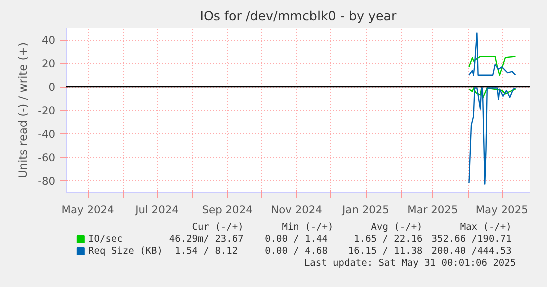 The width and height of the screenshot is (547, 287). Describe the element at coordinates (472, 251) in the screenshot. I see `text: 200.40 /444.53` at that location.